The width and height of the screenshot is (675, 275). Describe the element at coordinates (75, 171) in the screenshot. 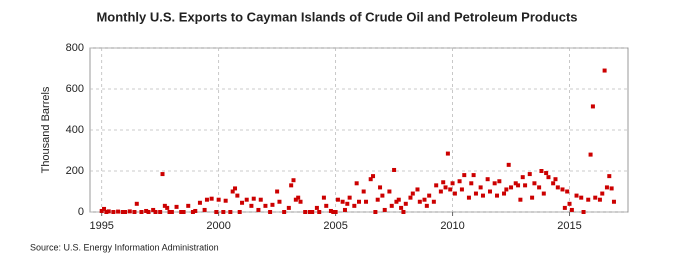

I see `y-tick-label: 200` at that location.